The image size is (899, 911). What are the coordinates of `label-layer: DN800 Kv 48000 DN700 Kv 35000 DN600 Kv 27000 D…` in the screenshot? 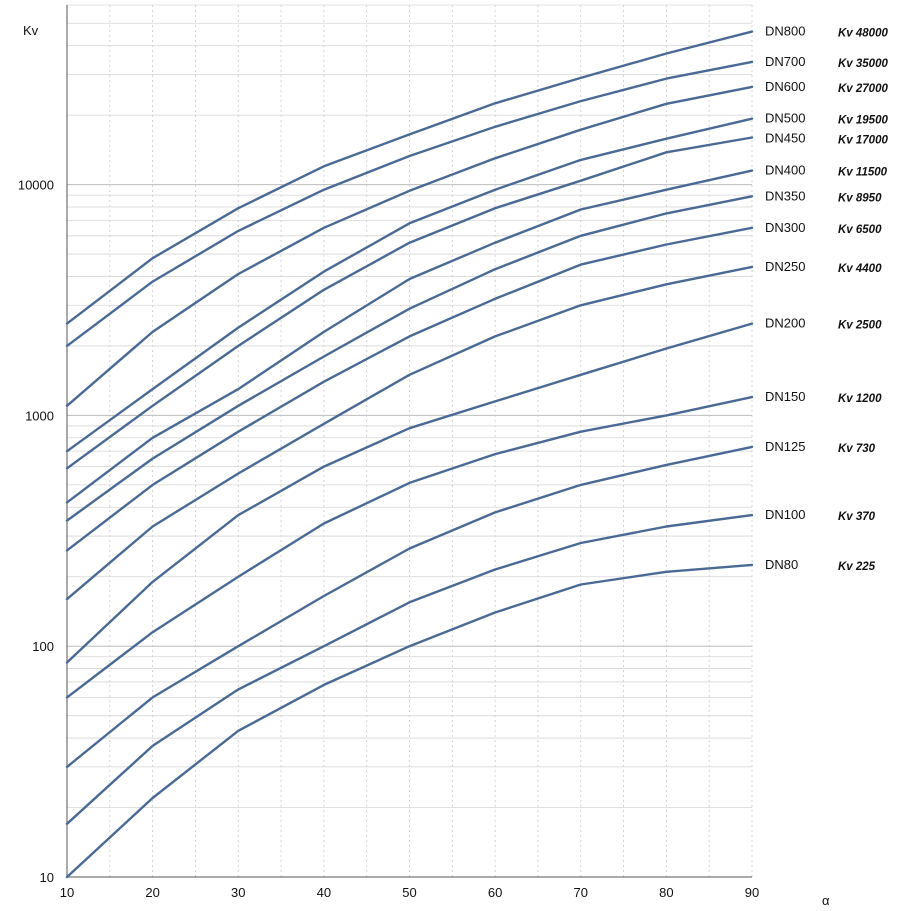 It's located at (826, 298).